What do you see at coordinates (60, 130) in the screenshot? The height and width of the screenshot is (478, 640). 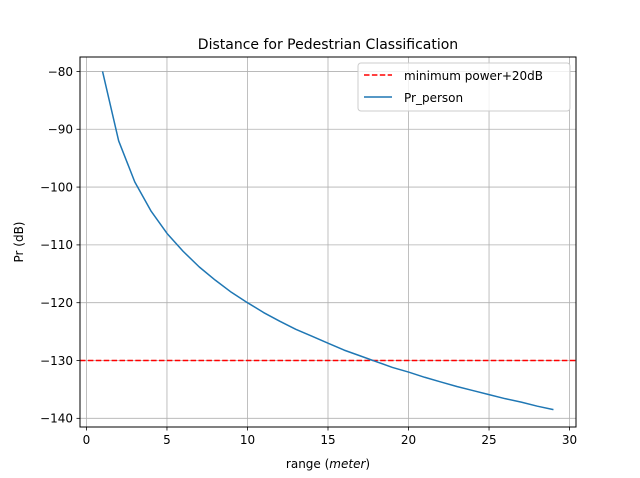 I see `y-tick-label: −90` at bounding box center [60, 130].